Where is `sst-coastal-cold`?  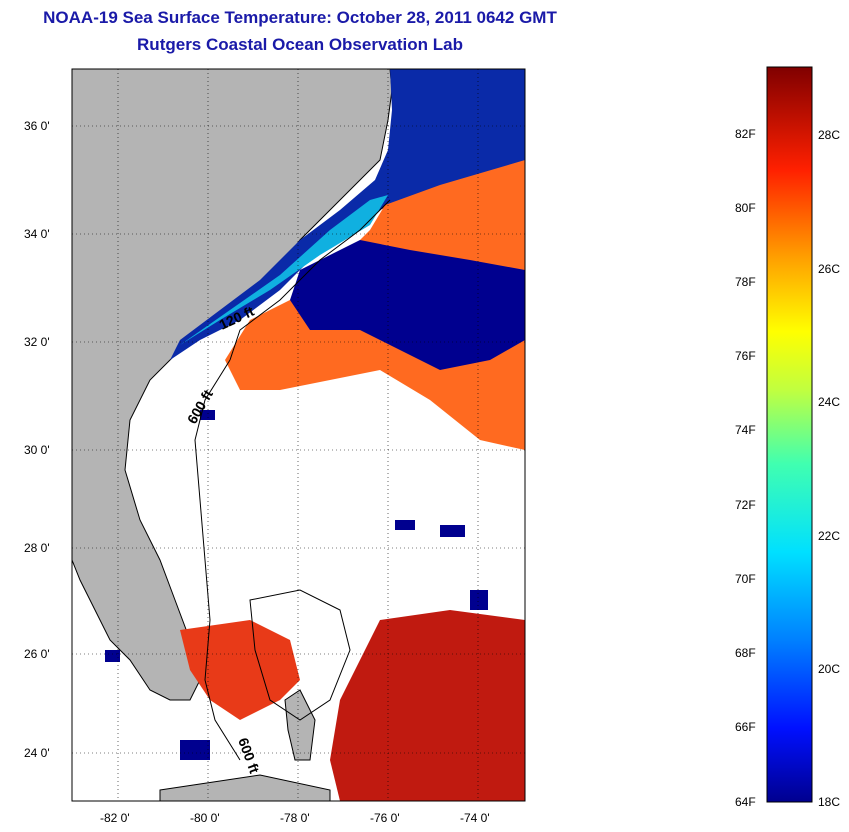
sst-coastal-cold is located at coordinates (347, 214).